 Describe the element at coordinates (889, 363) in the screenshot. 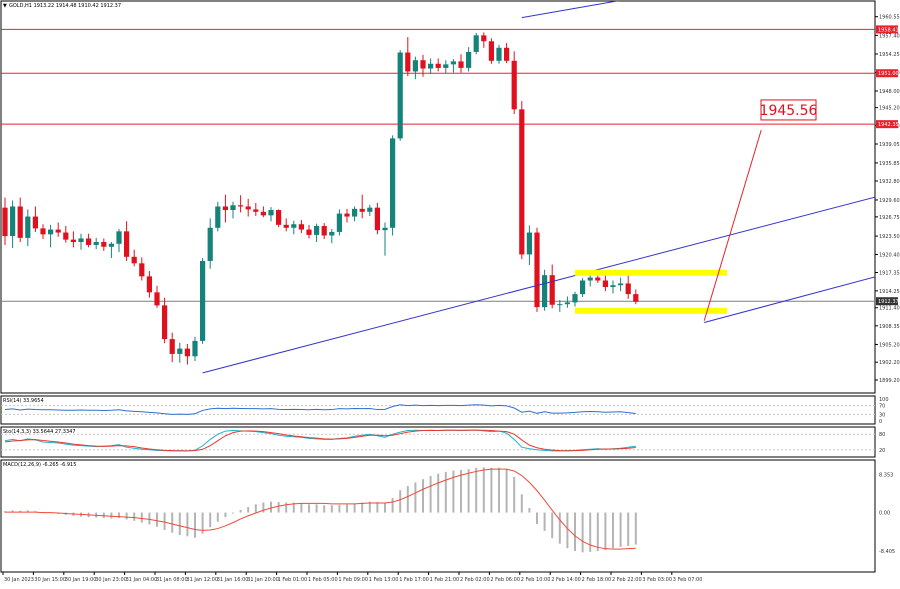

I see `price-tick-label: 1902.20` at that location.